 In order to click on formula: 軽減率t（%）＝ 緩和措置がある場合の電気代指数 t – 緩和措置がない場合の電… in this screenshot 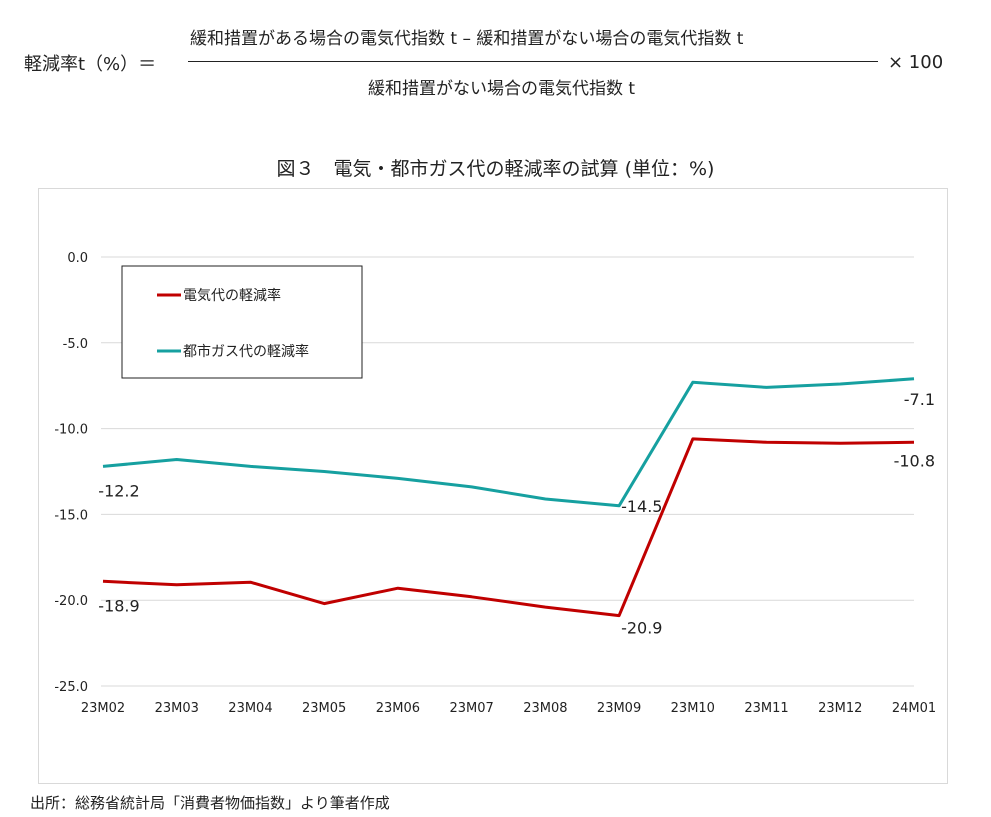, I will do `click(495, 55)`.